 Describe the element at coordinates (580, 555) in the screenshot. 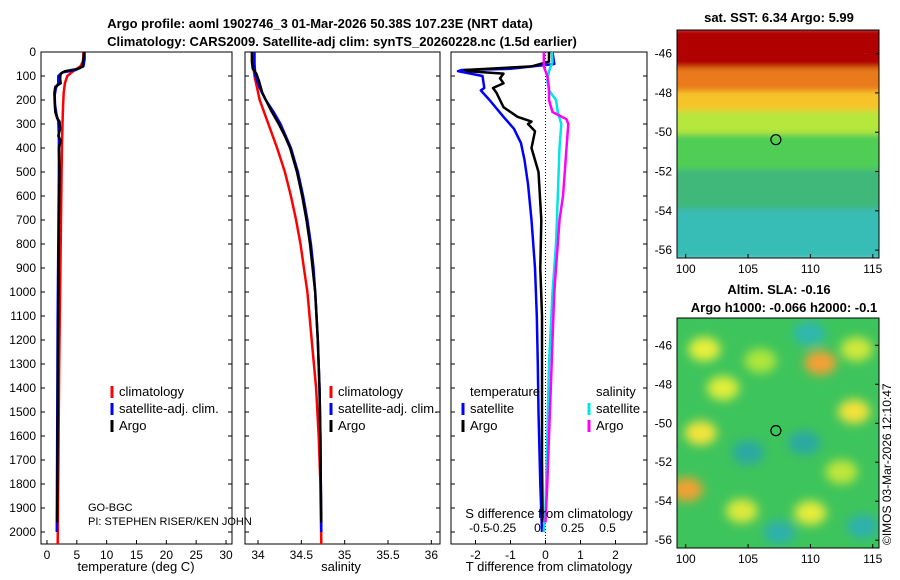

I see `x-tick-label: 1` at that location.